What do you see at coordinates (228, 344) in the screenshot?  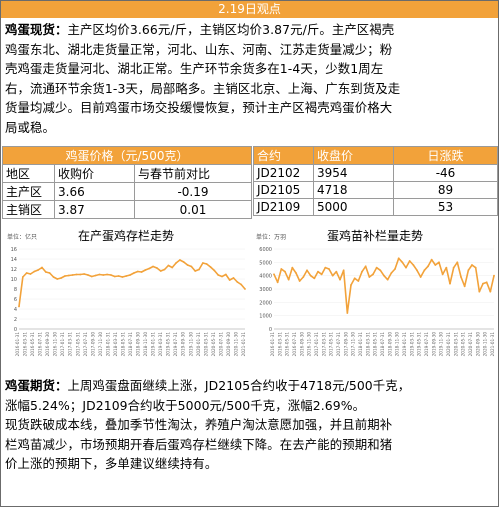 I see `x-tick-label: 2020-09-30` at bounding box center [228, 344].